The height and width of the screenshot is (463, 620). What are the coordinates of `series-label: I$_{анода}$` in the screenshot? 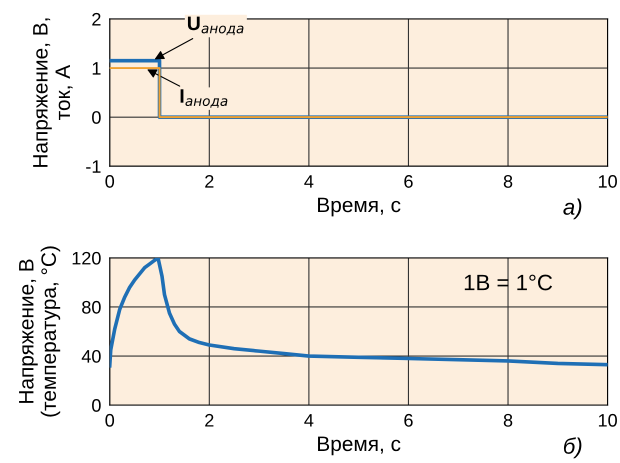 It's located at (204, 98).